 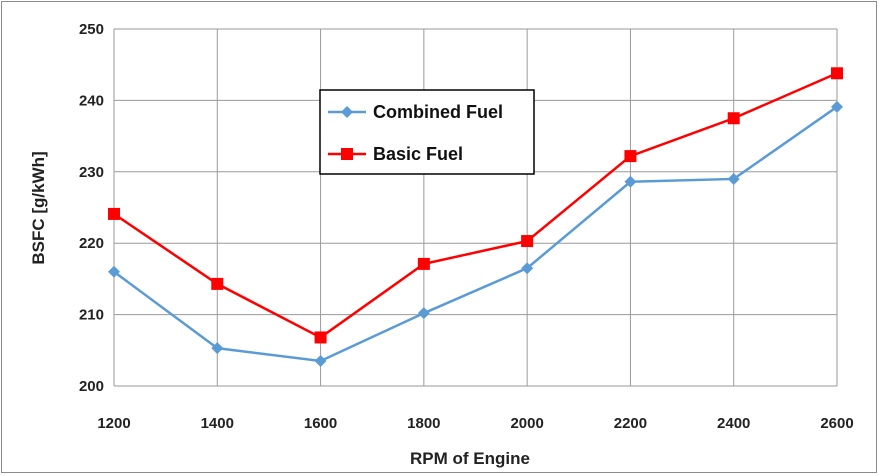 I want to click on legend-item: Basic Fuel, so click(x=395, y=154).